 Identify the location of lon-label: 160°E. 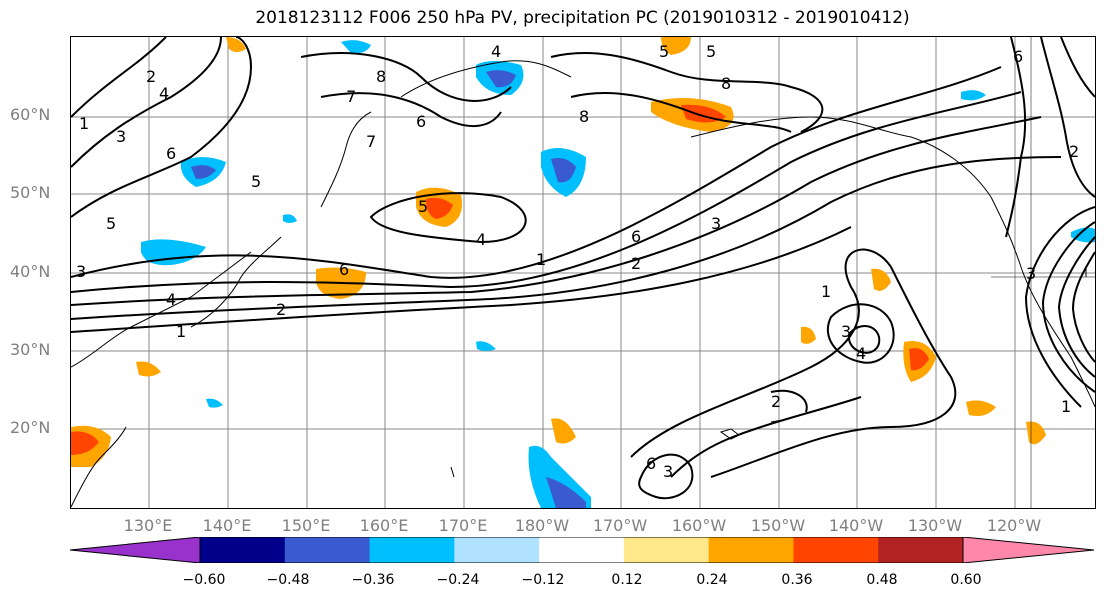
(384, 525).